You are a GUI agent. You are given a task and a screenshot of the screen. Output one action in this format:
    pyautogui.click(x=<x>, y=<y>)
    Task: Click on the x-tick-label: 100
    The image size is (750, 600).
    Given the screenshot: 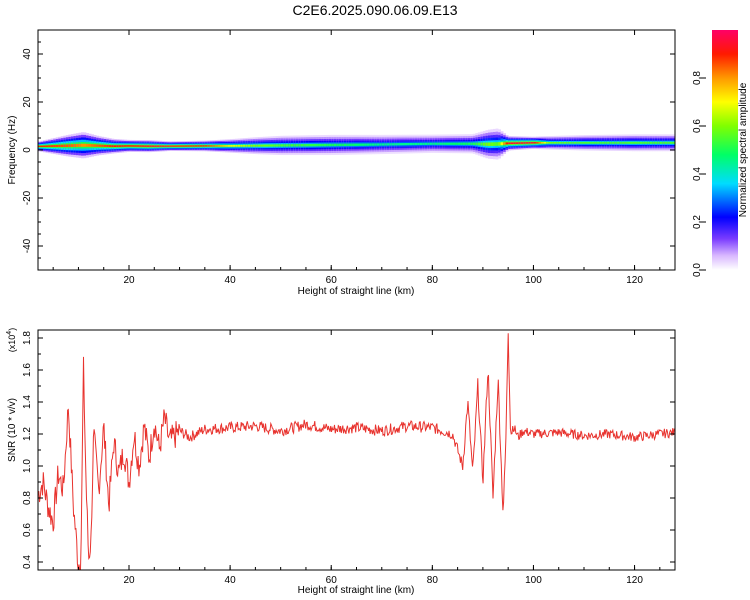 What is the action you would take?
    pyautogui.click(x=533, y=280)
    